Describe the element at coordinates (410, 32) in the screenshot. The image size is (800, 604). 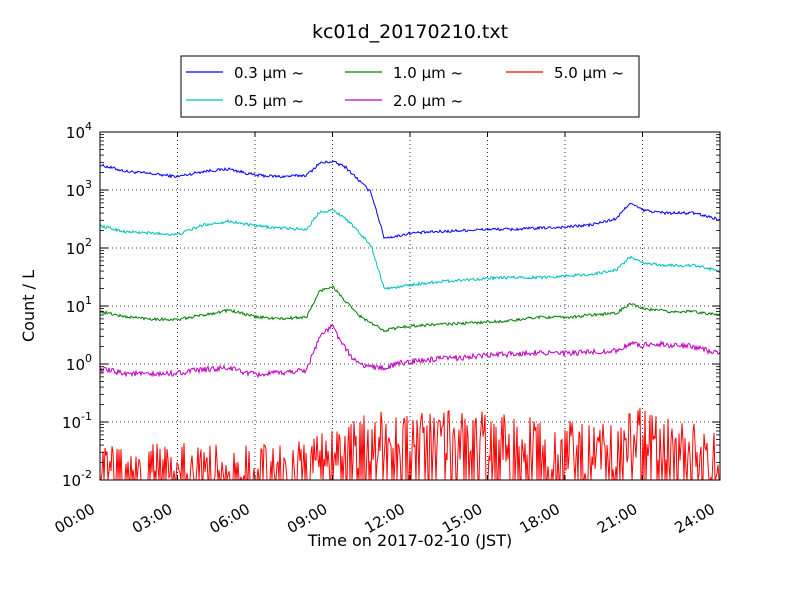
I see `chart-title: kc01d_20170210.txt` at that location.